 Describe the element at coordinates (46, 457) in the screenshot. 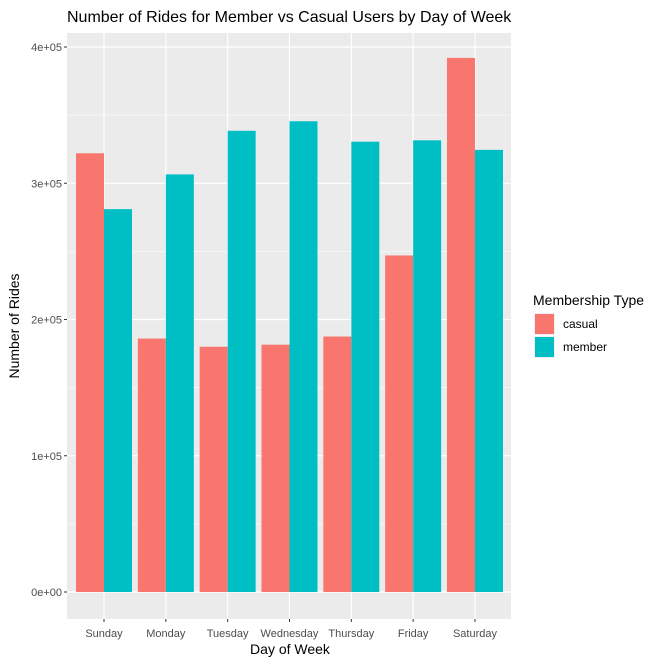

I see `y-tick-label: 1e+05` at that location.